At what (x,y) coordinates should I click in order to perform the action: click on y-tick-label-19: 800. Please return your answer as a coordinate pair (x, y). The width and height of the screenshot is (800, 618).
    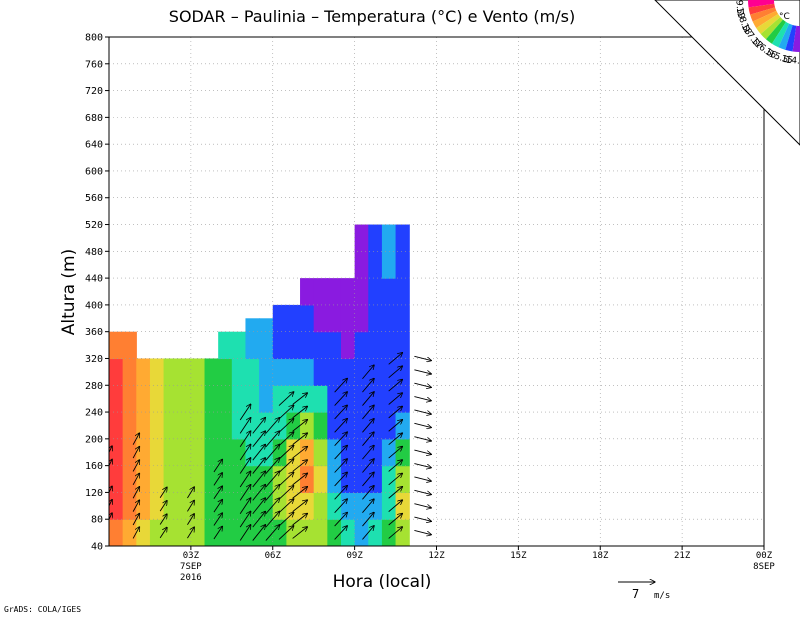
    Looking at the image, I should click on (94, 38).